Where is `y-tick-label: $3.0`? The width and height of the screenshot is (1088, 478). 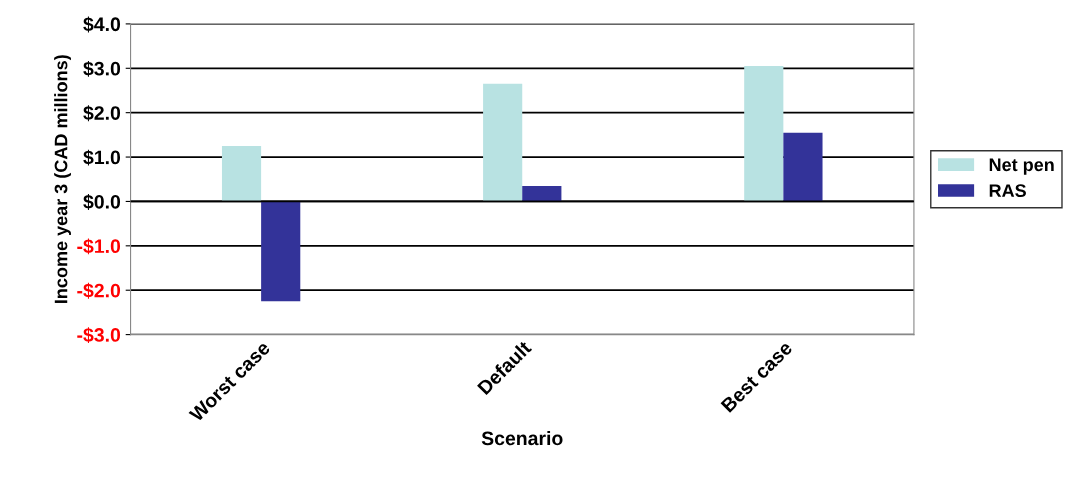
y-tick-label: $3.0 is located at coordinates (102, 68).